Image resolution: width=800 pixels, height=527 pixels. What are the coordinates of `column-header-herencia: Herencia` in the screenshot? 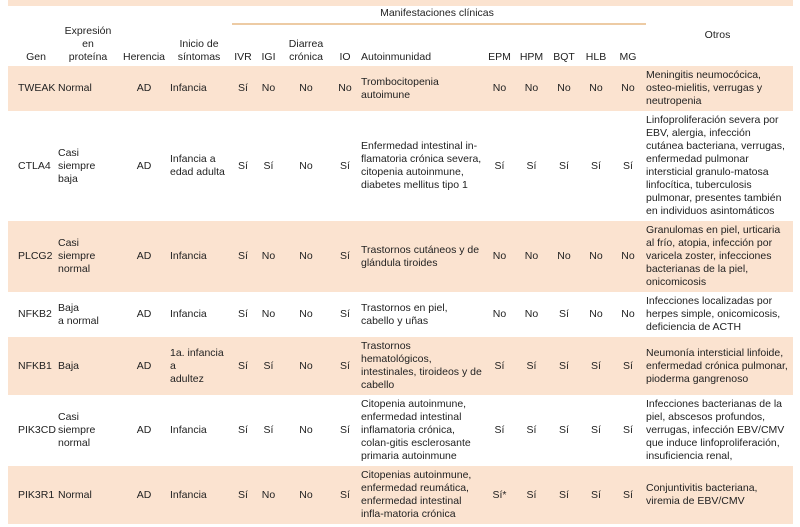 It's located at (144, 57).